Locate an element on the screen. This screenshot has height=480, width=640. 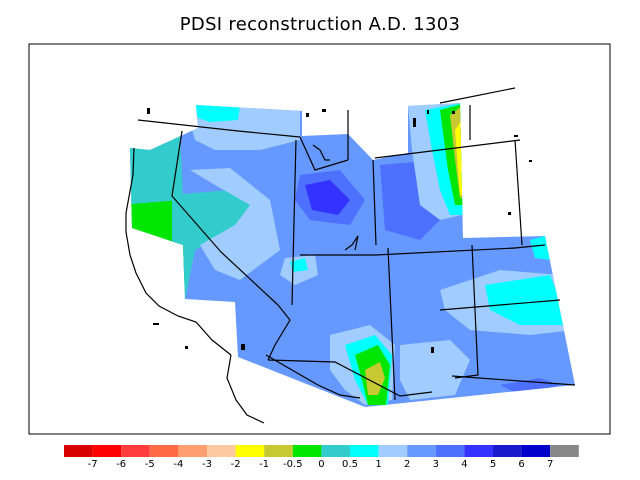
field-ne-cyan is located at coordinates (540, 248).